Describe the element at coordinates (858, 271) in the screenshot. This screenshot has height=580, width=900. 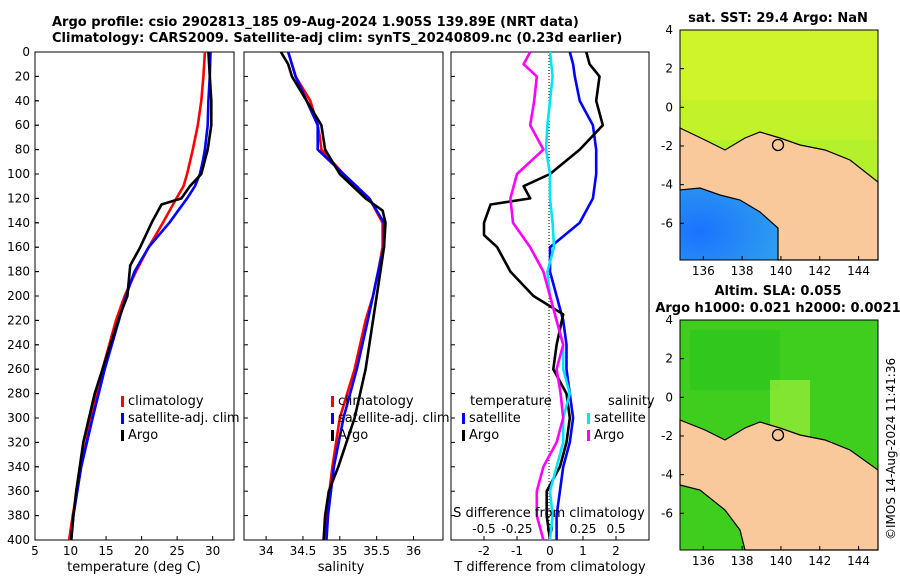
I see `map-lon-label: 144` at that location.